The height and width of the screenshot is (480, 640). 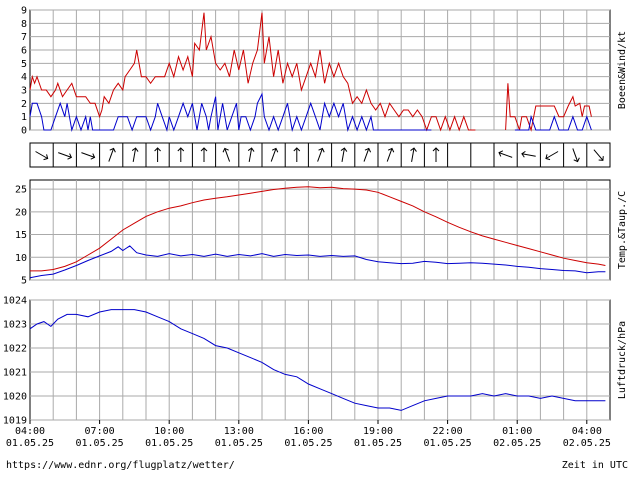 I want to click on y-tick-label: 2, so click(x=24, y=104).